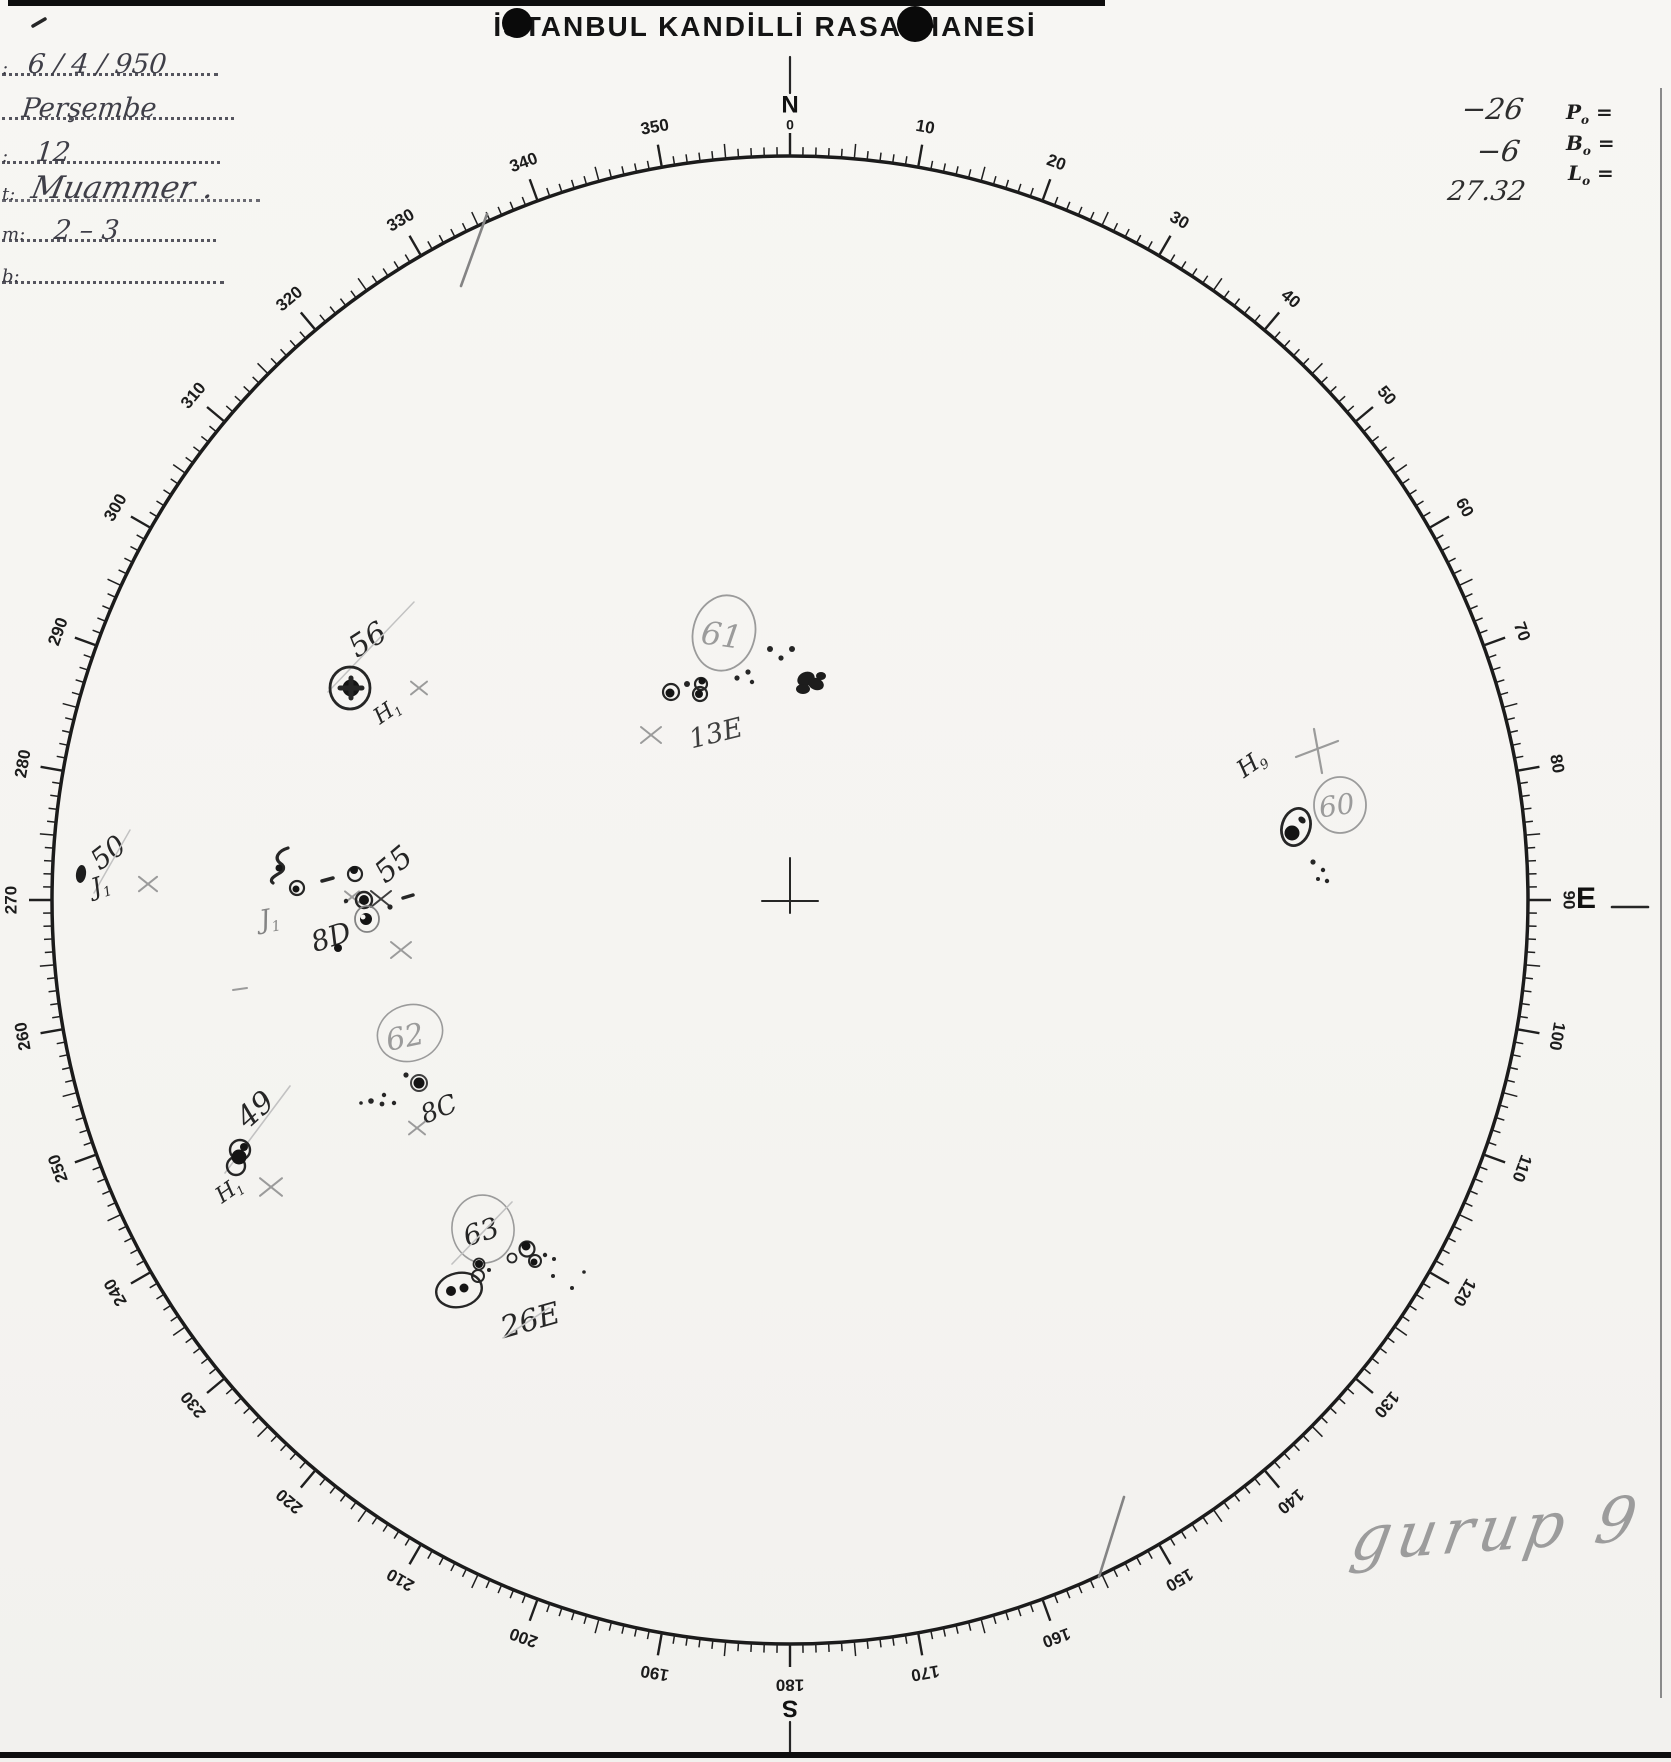  I want to click on degree-label: 300, so click(115, 507).